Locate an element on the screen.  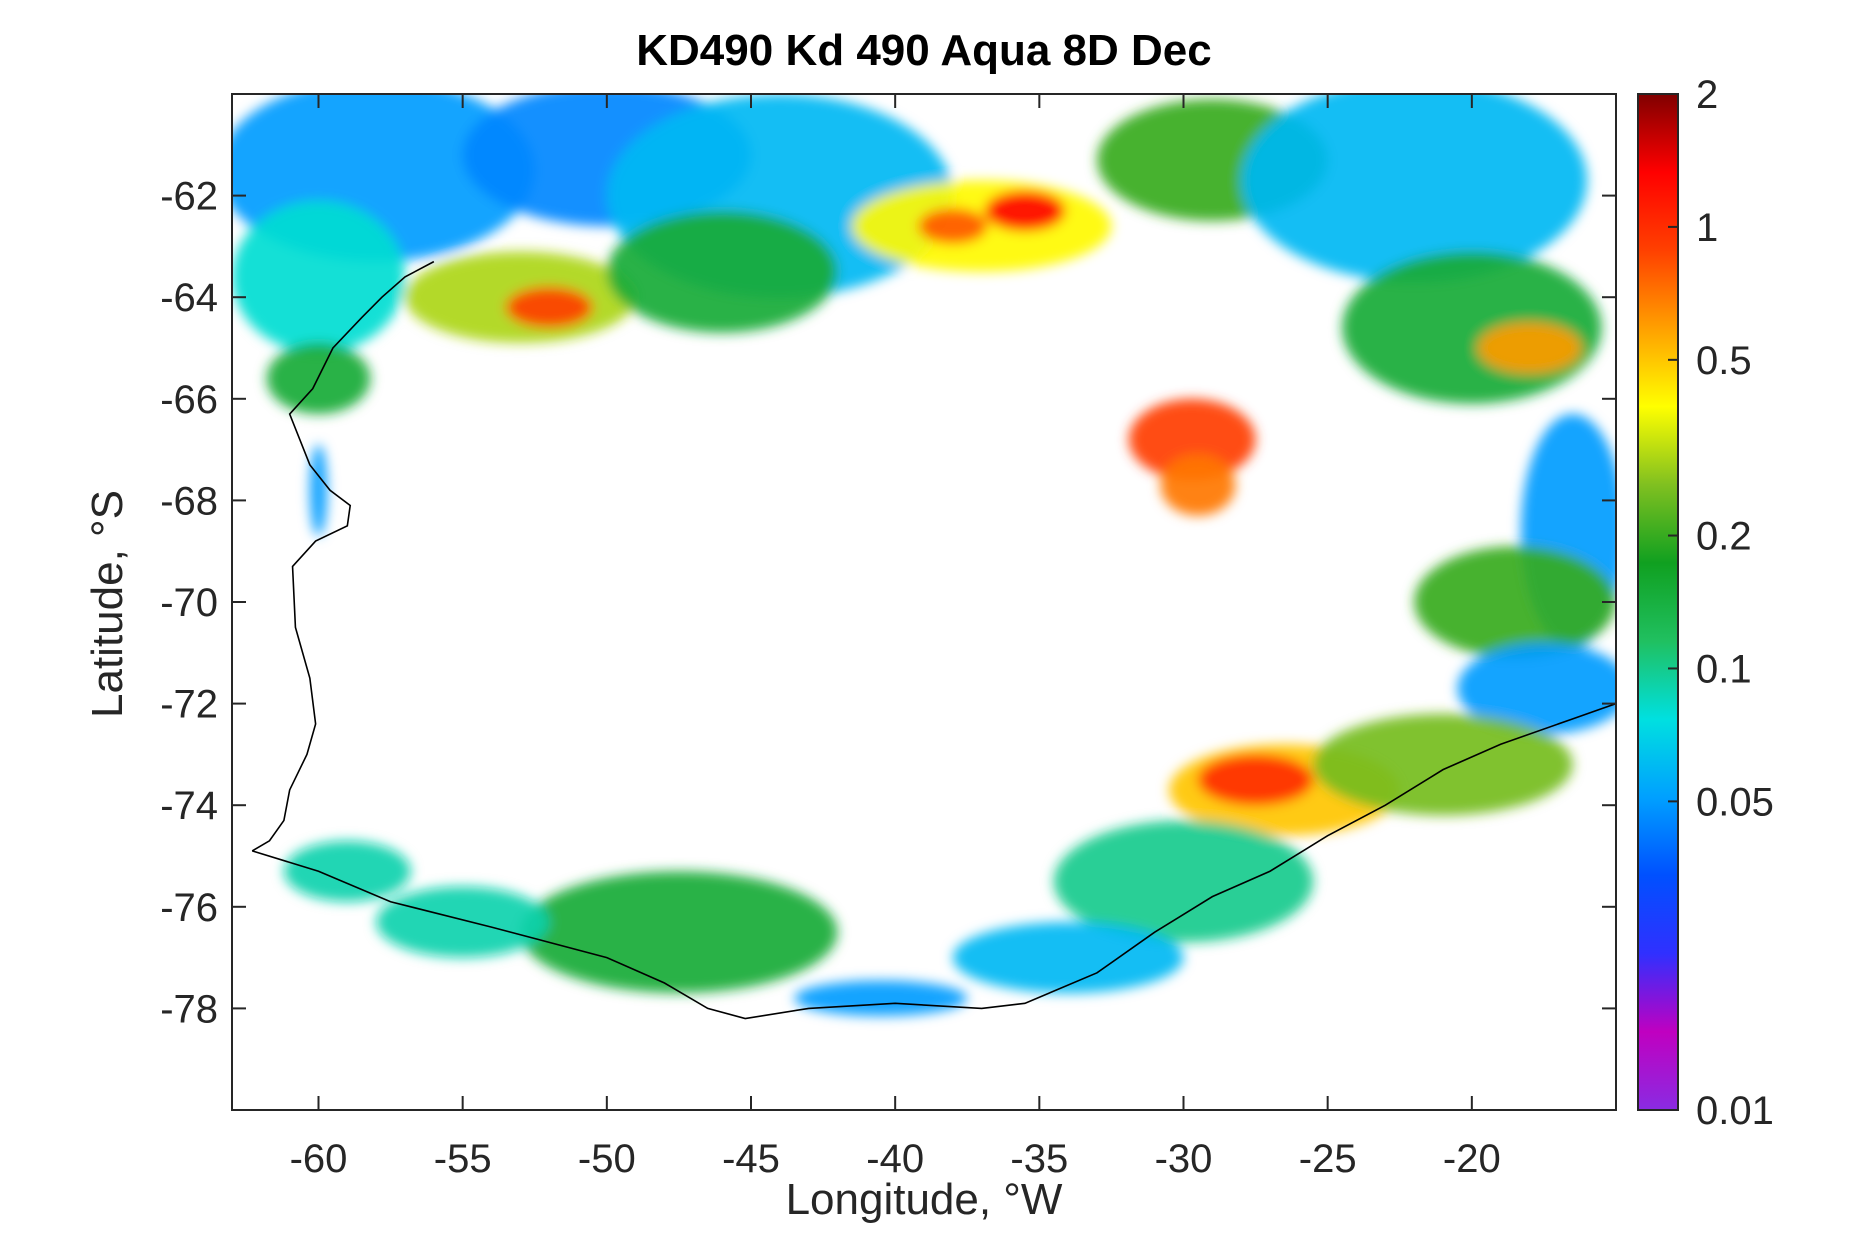
y-tick-label: -70 is located at coordinates (189, 603).